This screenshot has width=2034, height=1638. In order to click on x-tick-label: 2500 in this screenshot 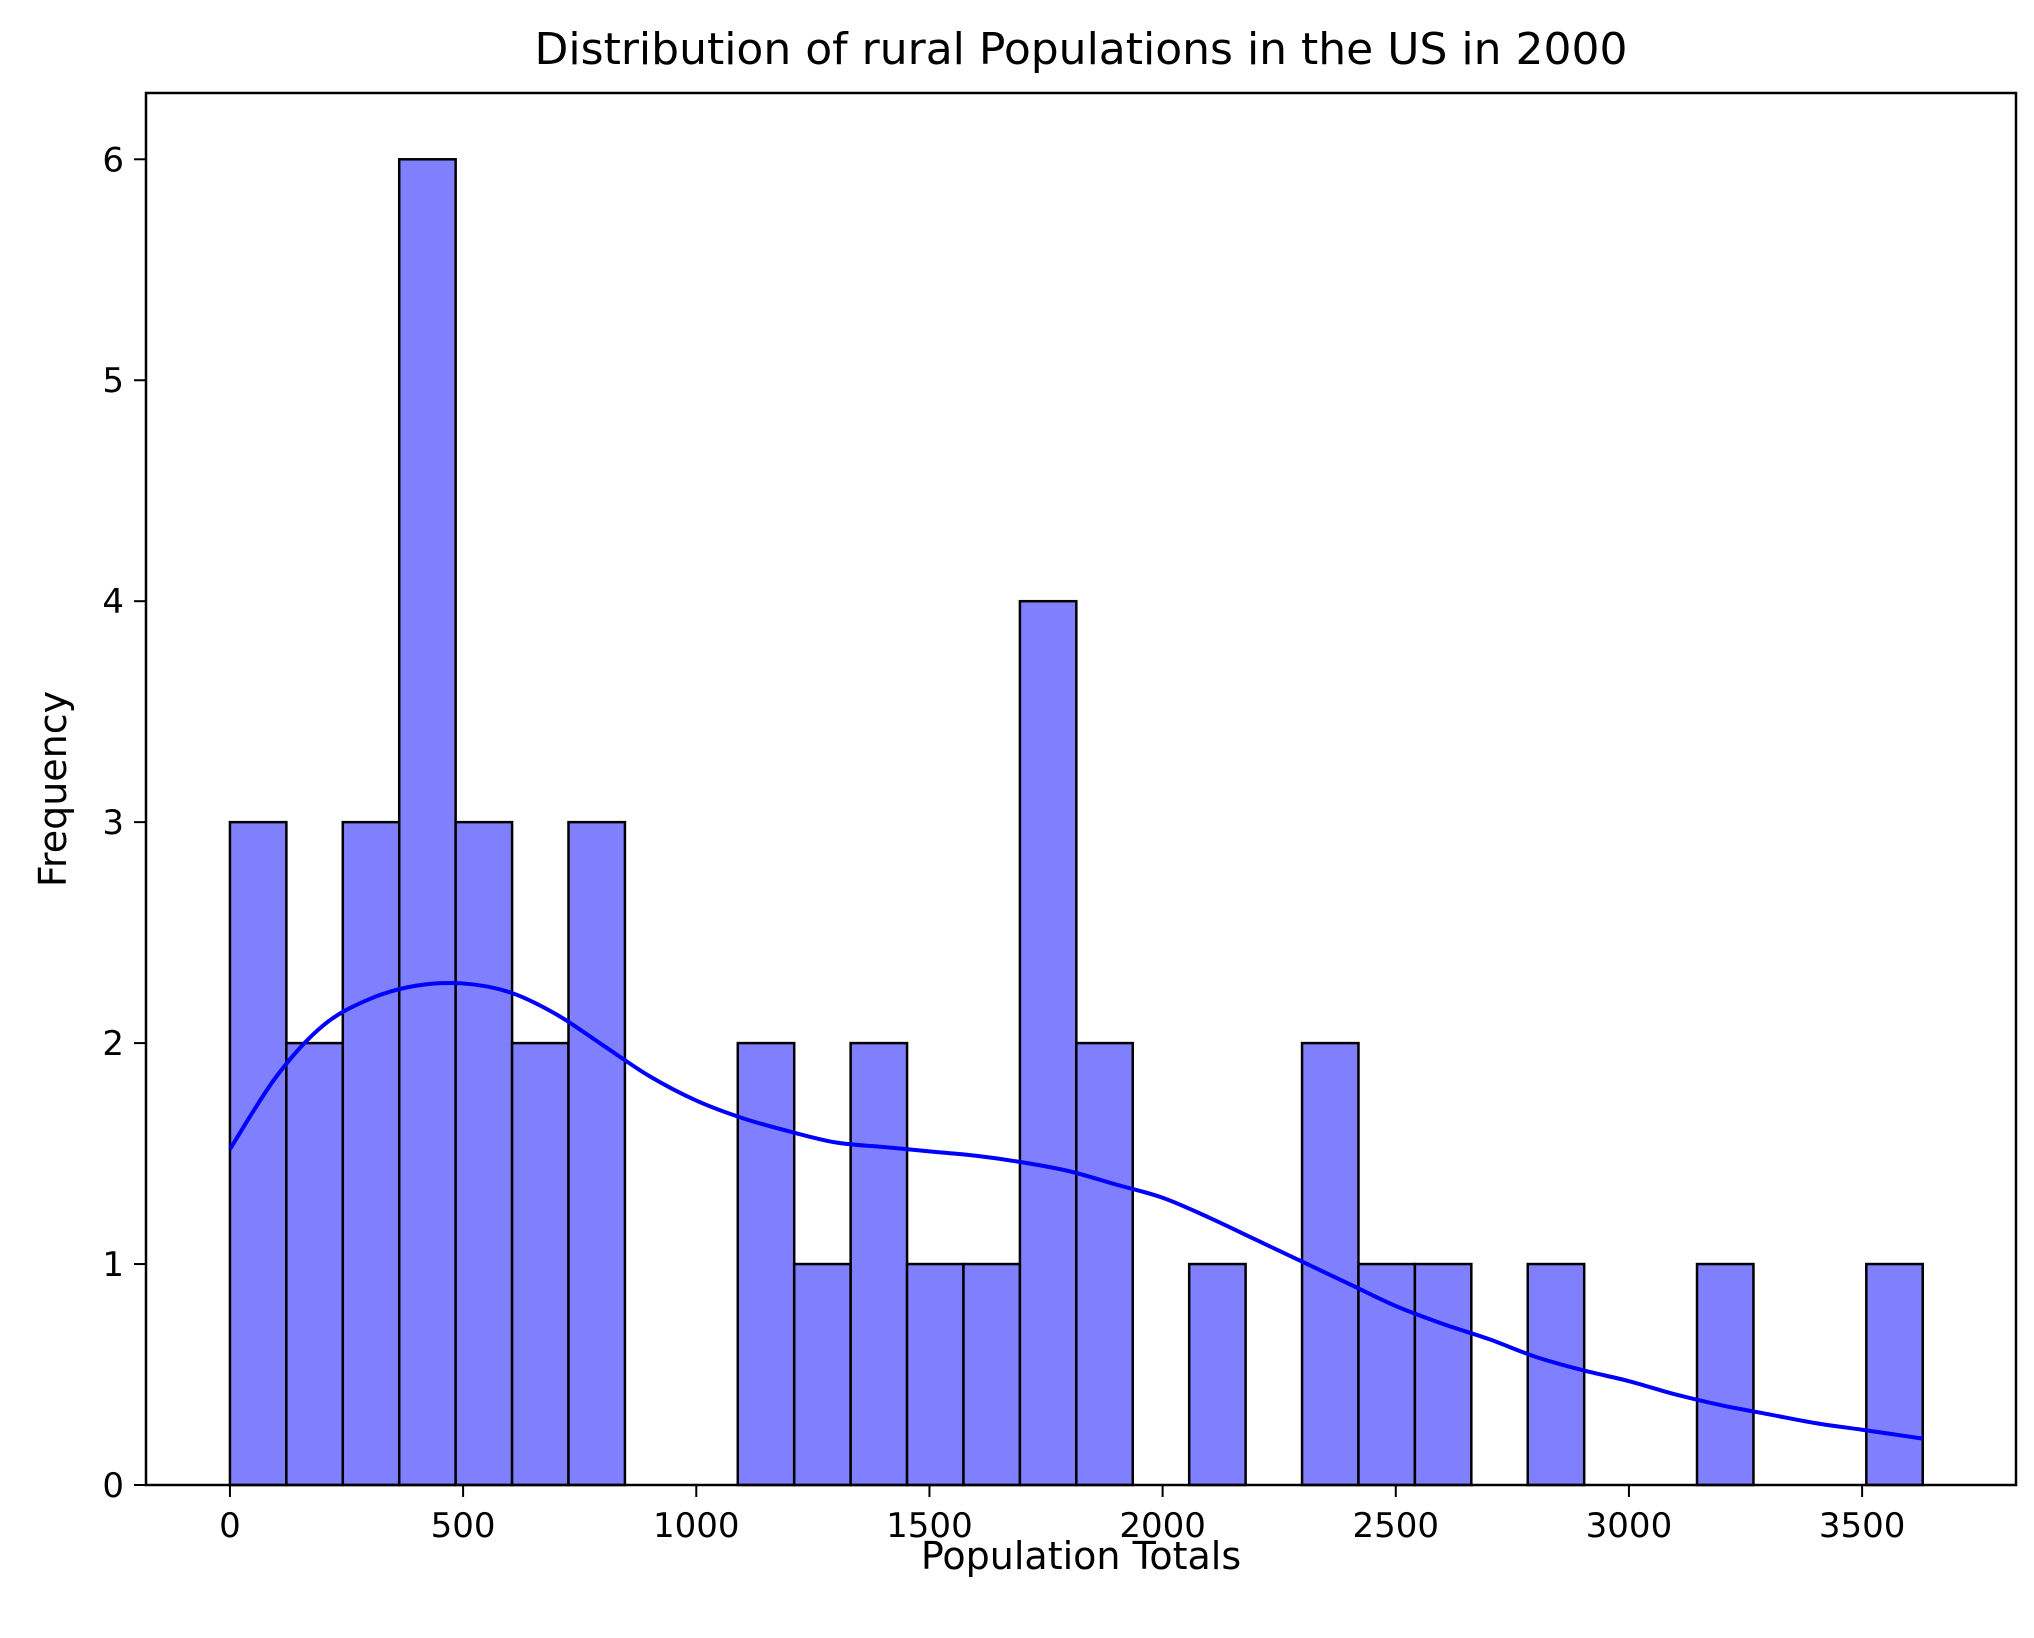, I will do `click(1396, 1526)`.